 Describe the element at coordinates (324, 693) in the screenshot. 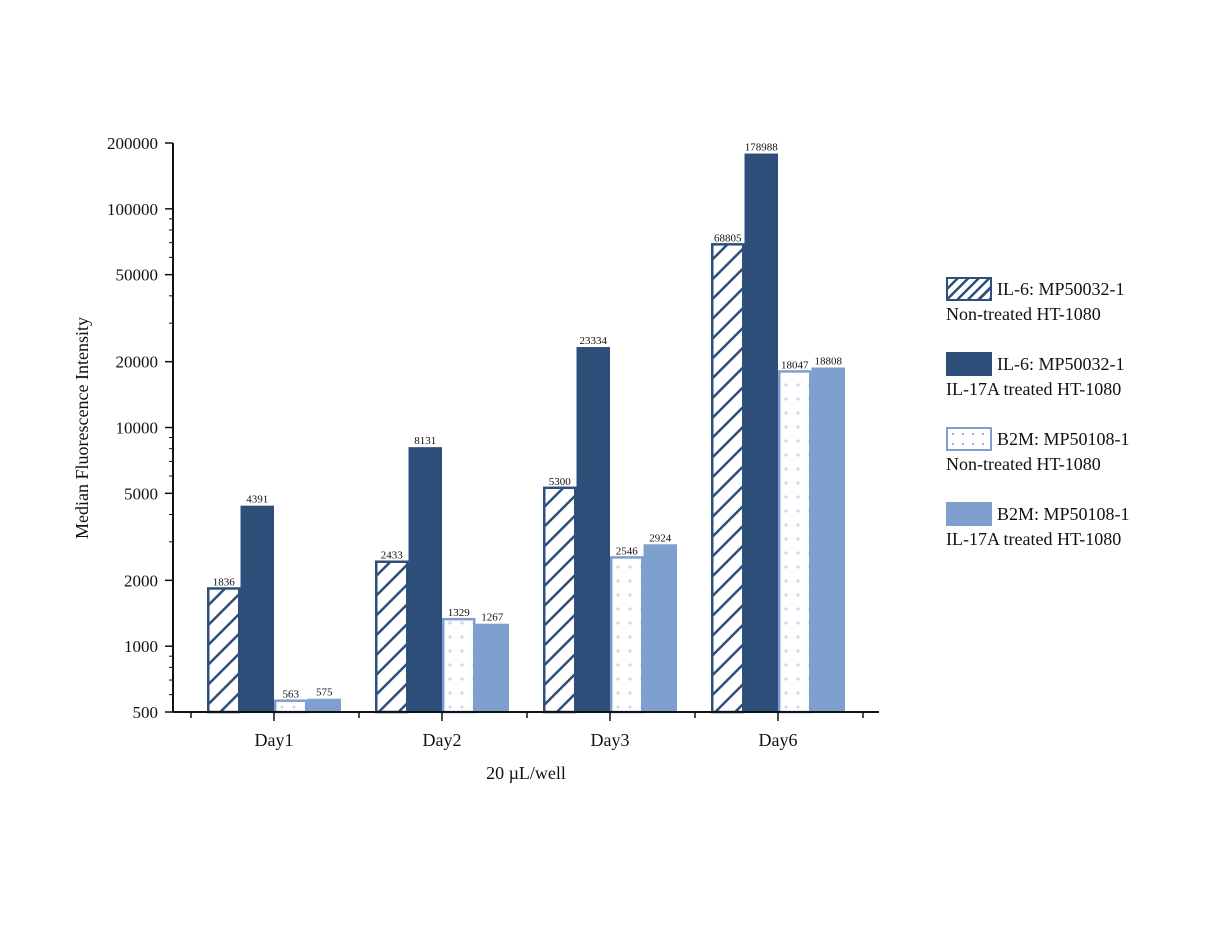

I see `bar-value-label: 575` at that location.